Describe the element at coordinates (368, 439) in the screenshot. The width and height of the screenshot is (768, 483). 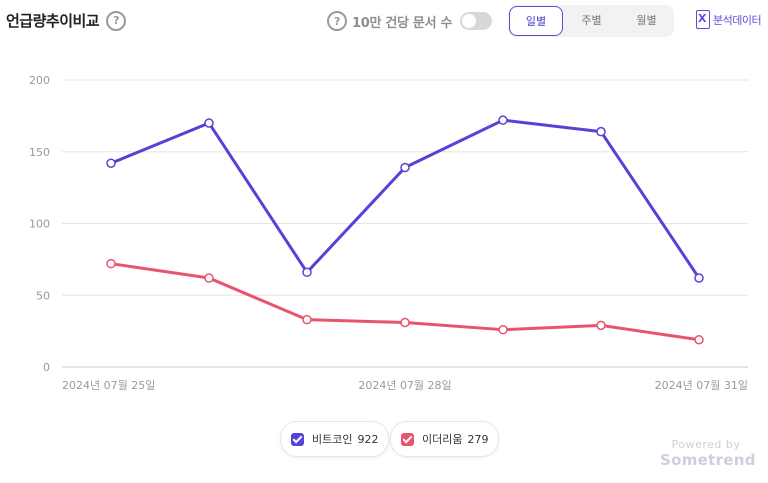
I see `legend-series-total: 922` at that location.